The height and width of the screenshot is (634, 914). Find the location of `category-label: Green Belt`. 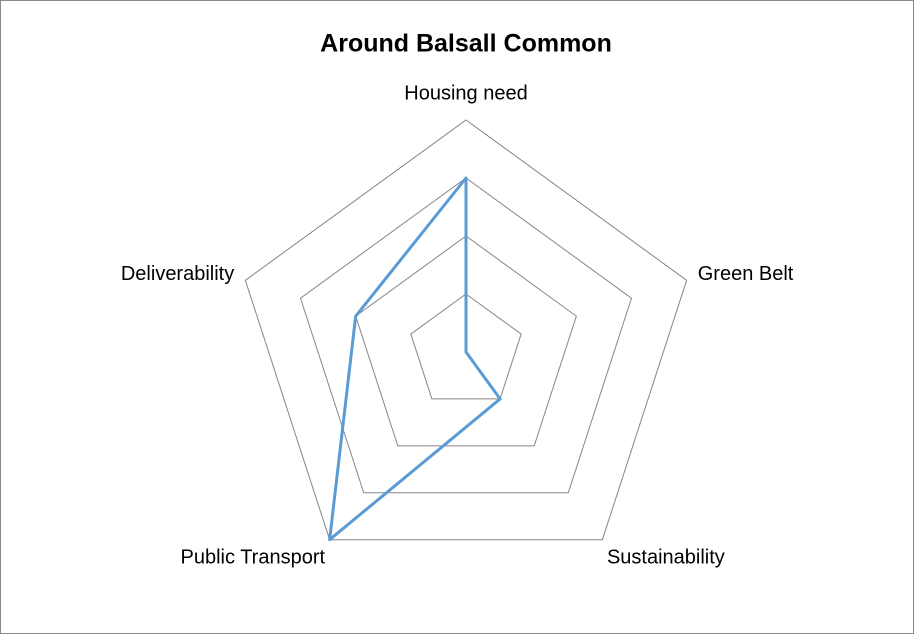

category-label: Green Belt is located at coordinates (746, 274).